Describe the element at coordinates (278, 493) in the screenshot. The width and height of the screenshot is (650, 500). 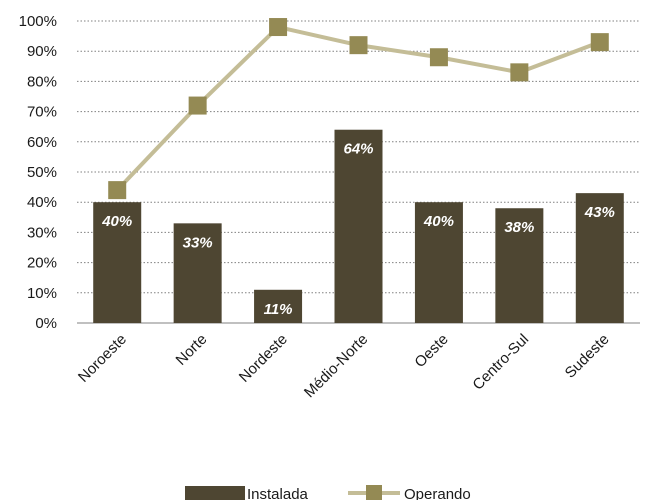
I see `legend-label-instalada: Instalada` at that location.